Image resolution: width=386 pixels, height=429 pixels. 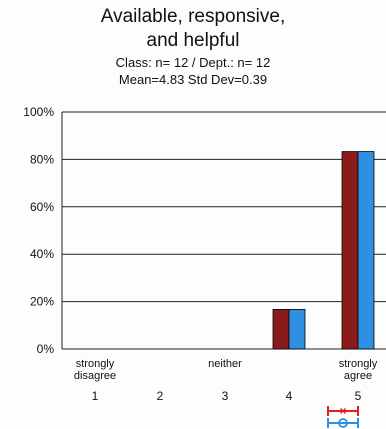 I want to click on category-number: 4, so click(x=289, y=396).